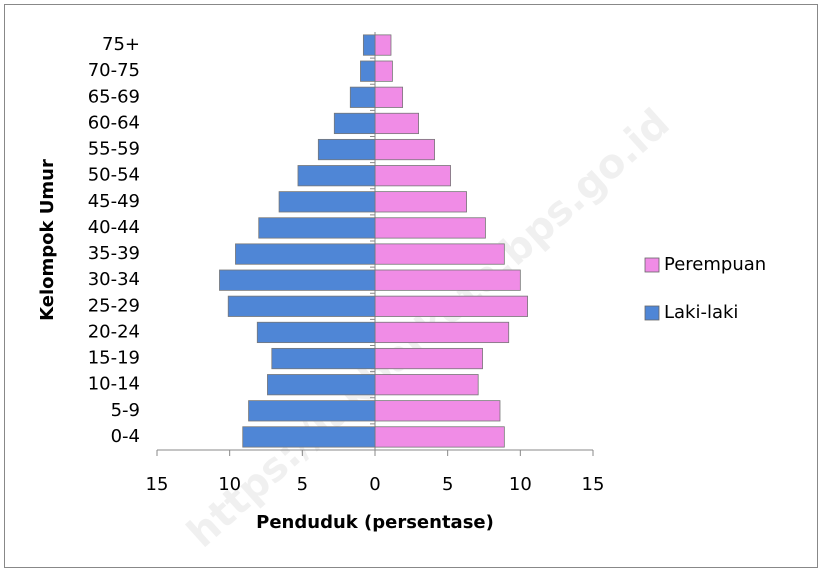 This screenshot has width=823, height=573. What do you see at coordinates (114, 384) in the screenshot?
I see `y-tick-label: 10-14` at bounding box center [114, 384].